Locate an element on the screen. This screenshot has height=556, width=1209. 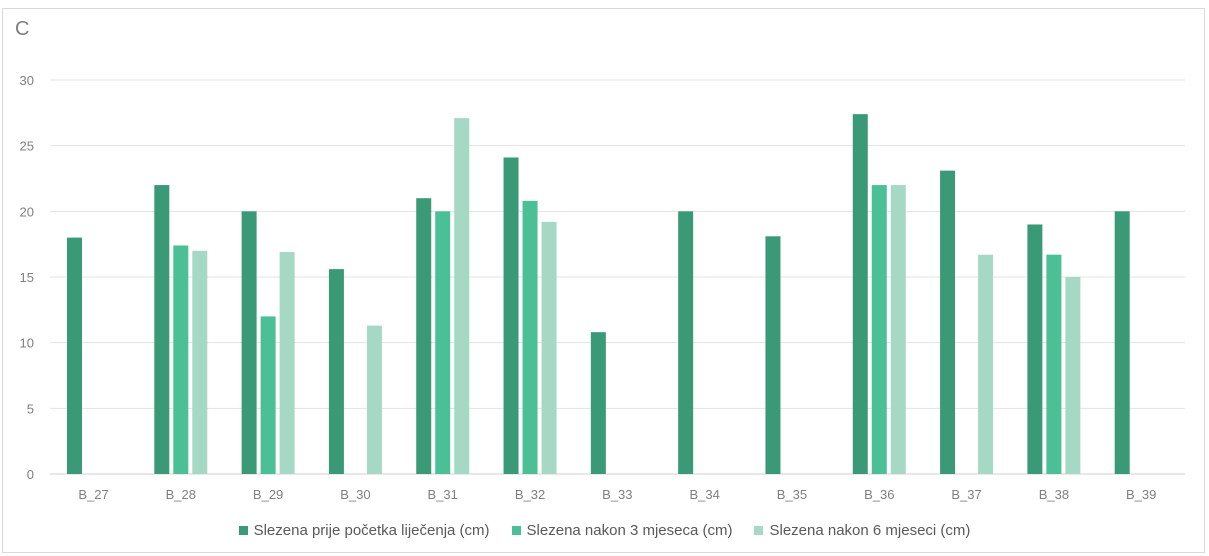
y-tick-label: 5 is located at coordinates (30, 408).